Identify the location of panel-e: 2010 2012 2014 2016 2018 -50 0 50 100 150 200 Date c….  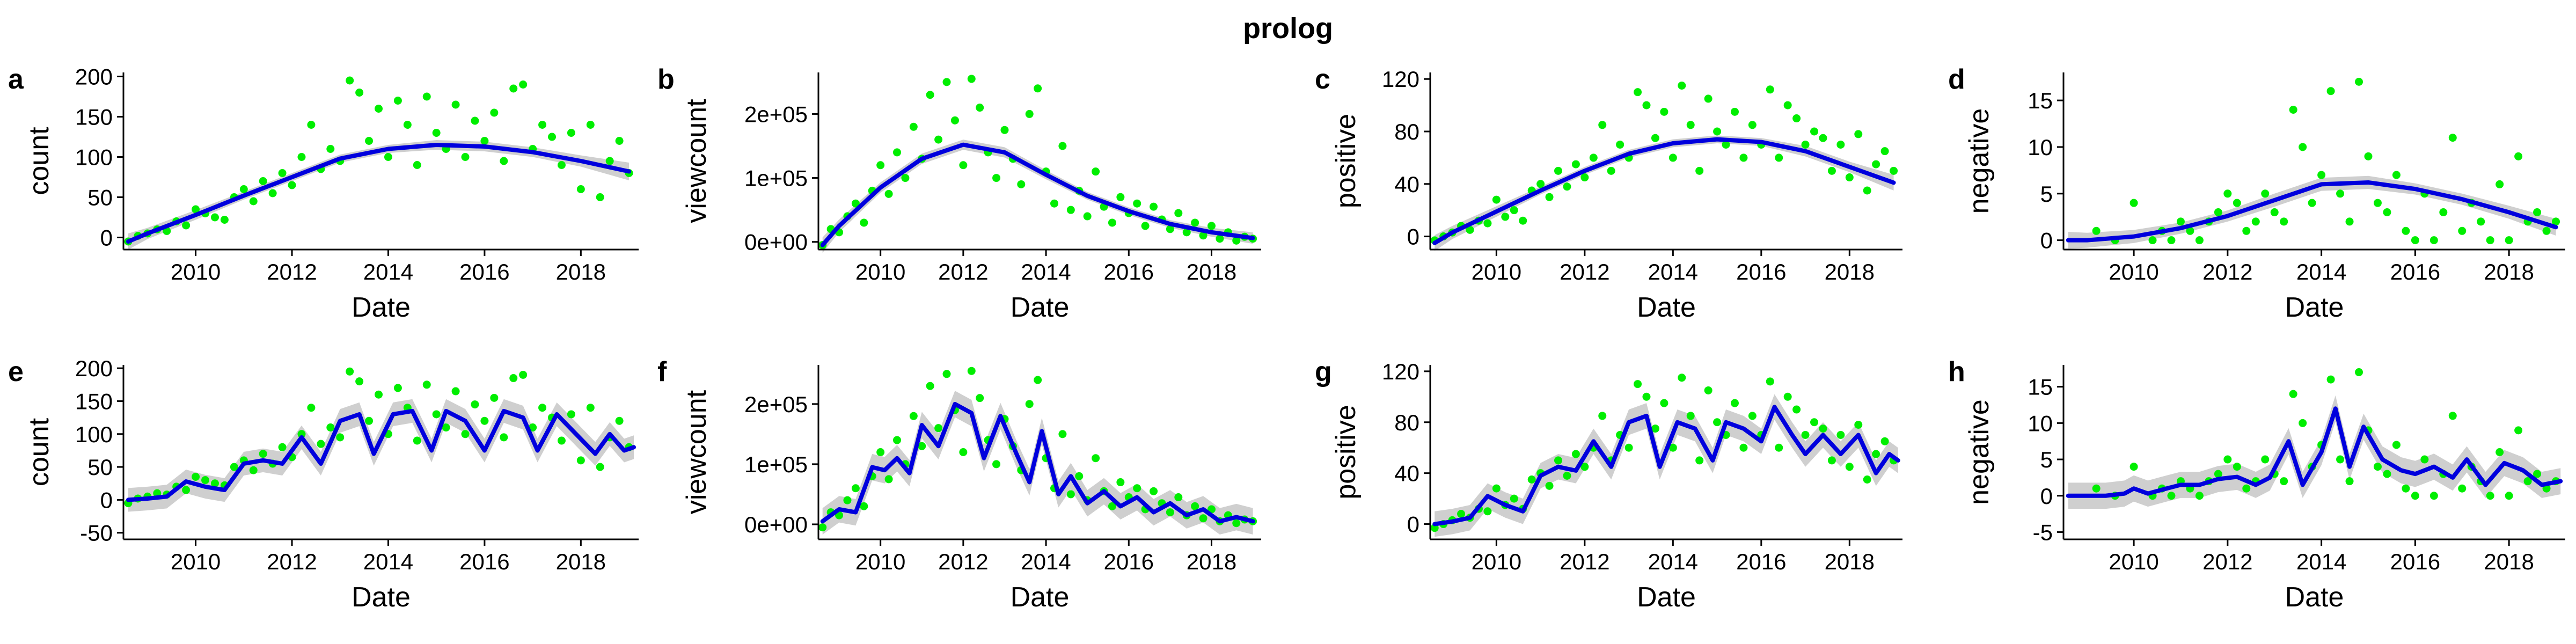
(323, 484).